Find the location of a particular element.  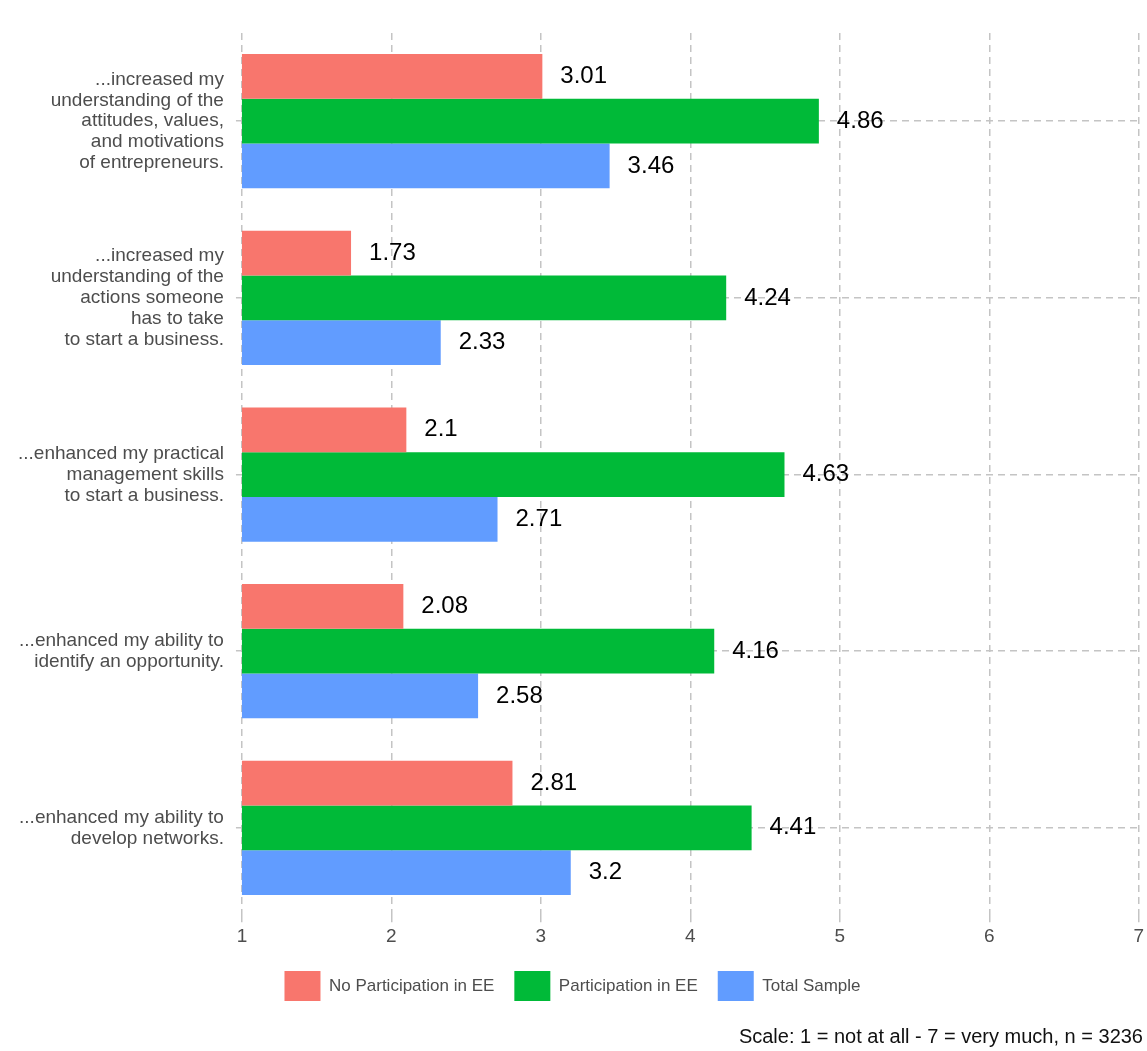

data-label: 2.71 is located at coordinates (539, 517).